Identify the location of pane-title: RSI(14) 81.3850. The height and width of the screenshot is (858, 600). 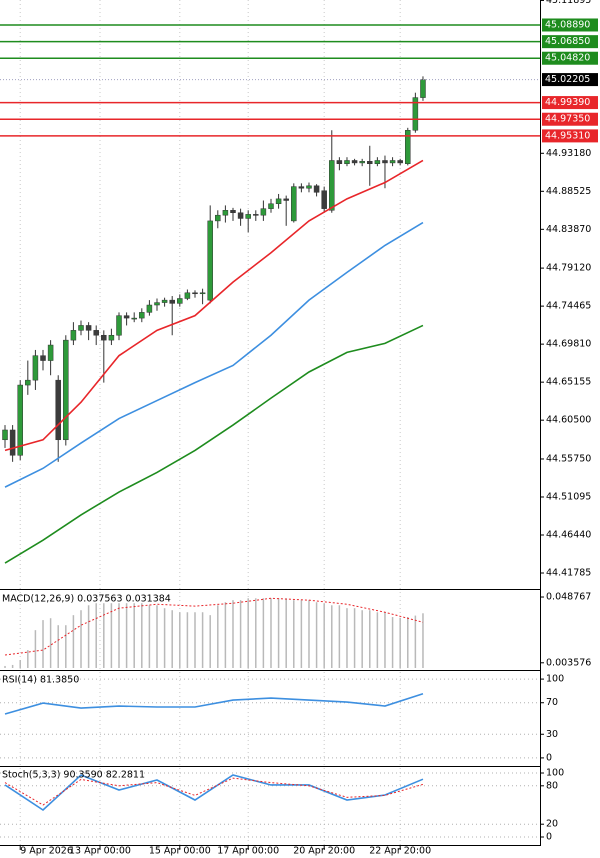
(40, 680).